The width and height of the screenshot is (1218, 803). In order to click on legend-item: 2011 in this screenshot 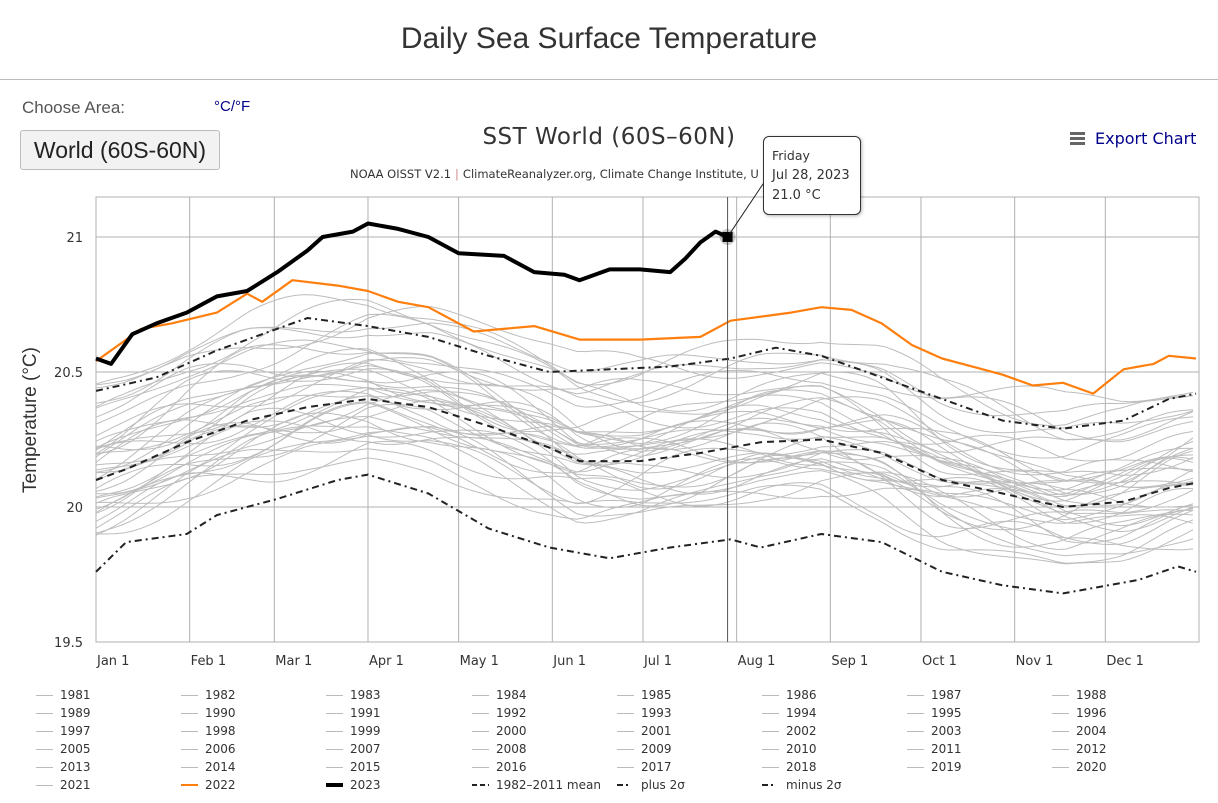, I will do `click(934, 749)`.